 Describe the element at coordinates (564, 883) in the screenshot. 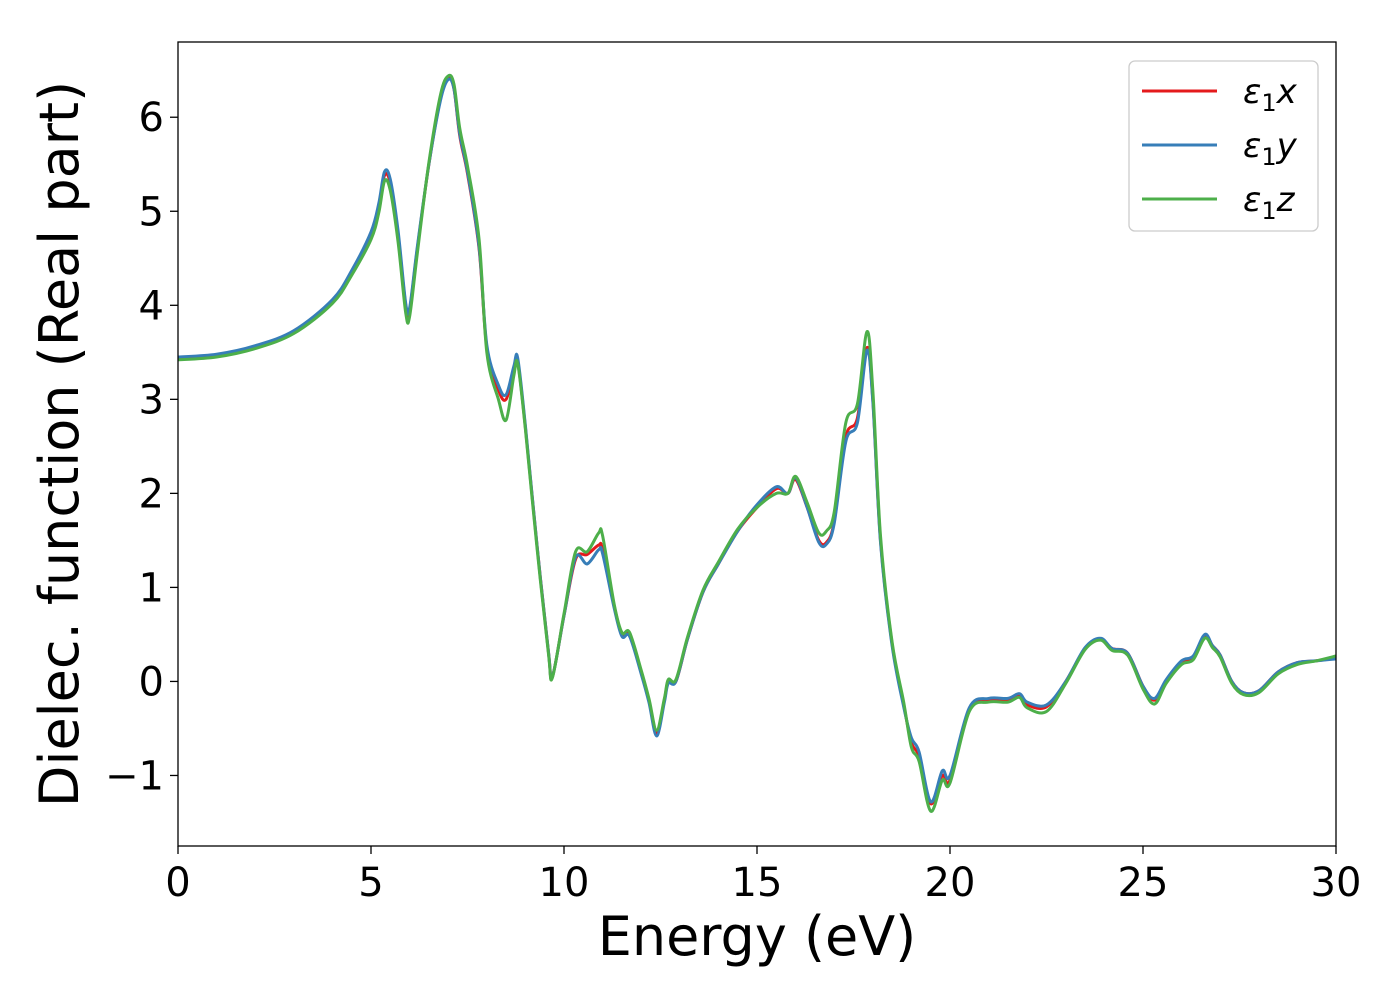

I see `x-tick-label: 10` at that location.